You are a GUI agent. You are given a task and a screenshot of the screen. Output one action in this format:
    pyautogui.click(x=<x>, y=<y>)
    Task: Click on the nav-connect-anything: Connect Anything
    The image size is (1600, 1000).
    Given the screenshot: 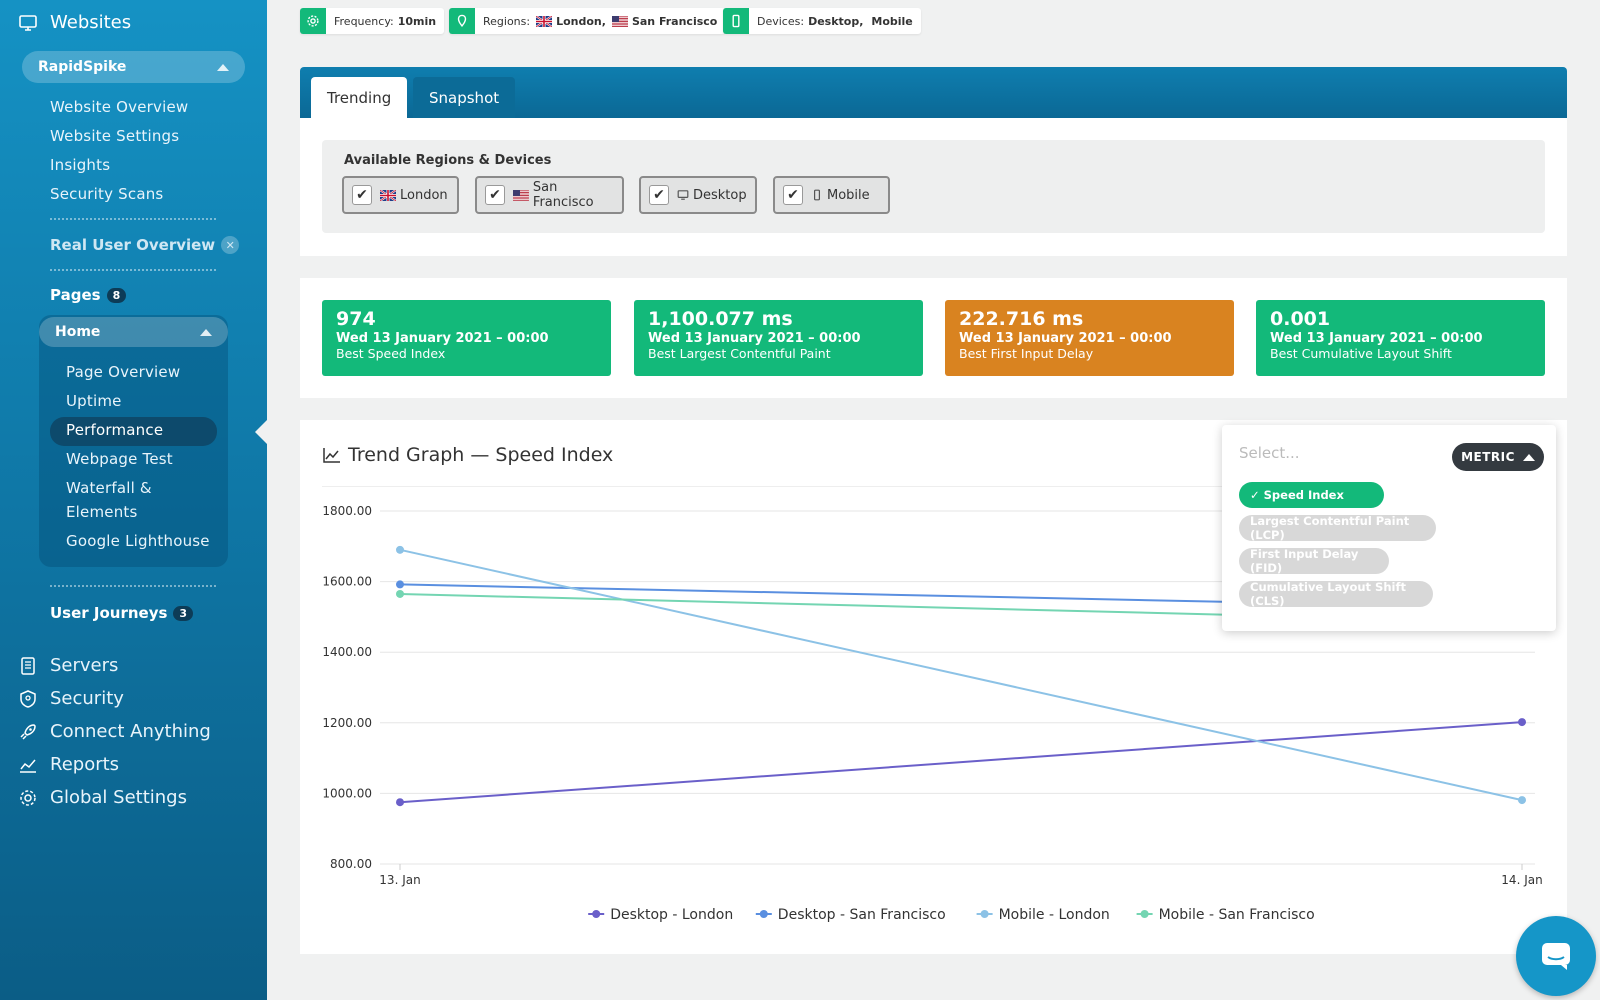 What is the action you would take?
    pyautogui.click(x=114, y=731)
    